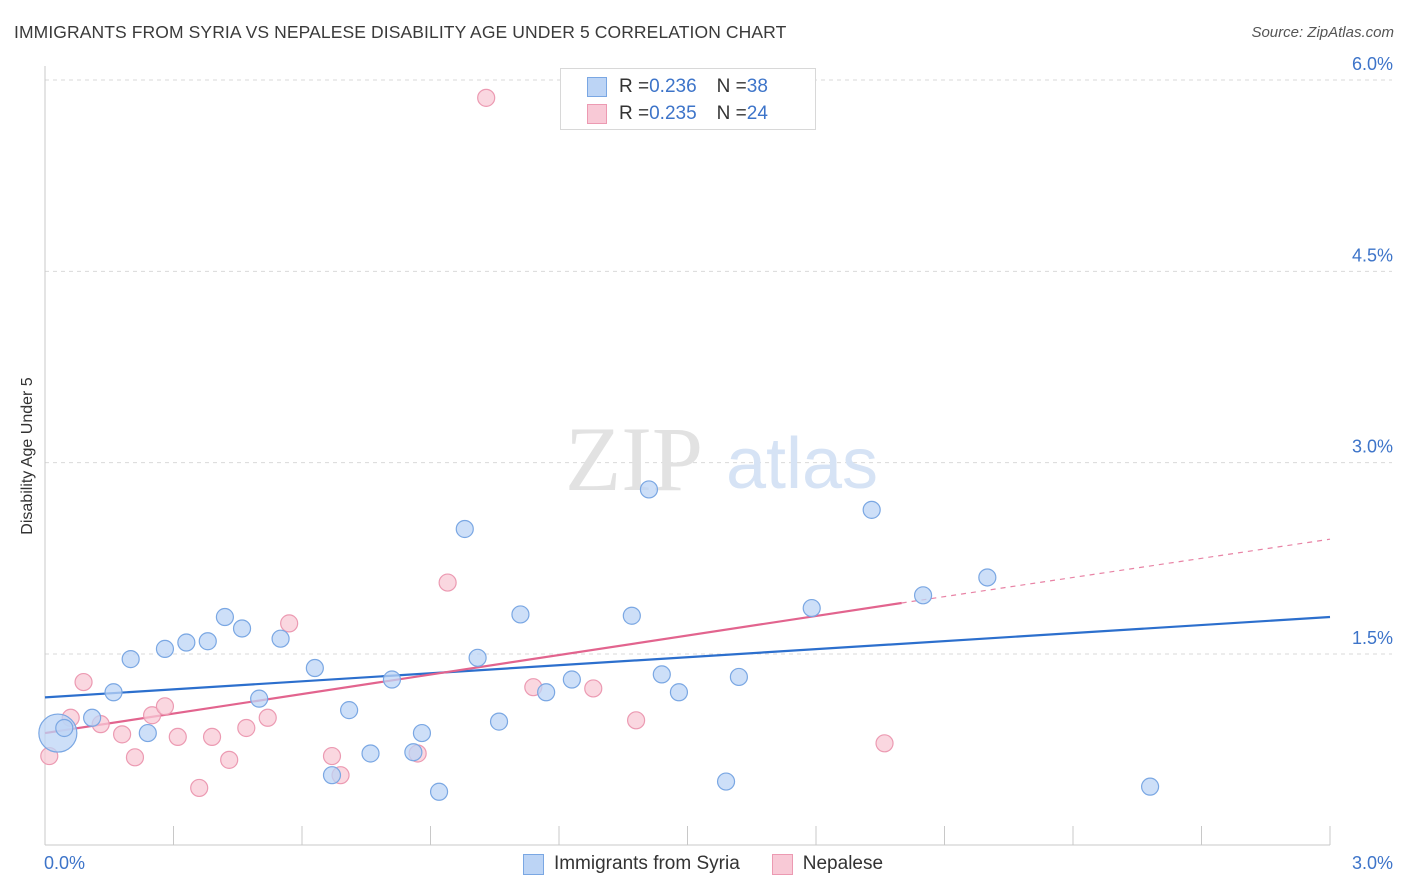 The height and width of the screenshot is (892, 1406). I want to click on legend-label-nepal: Nepalese, so click(843, 863).